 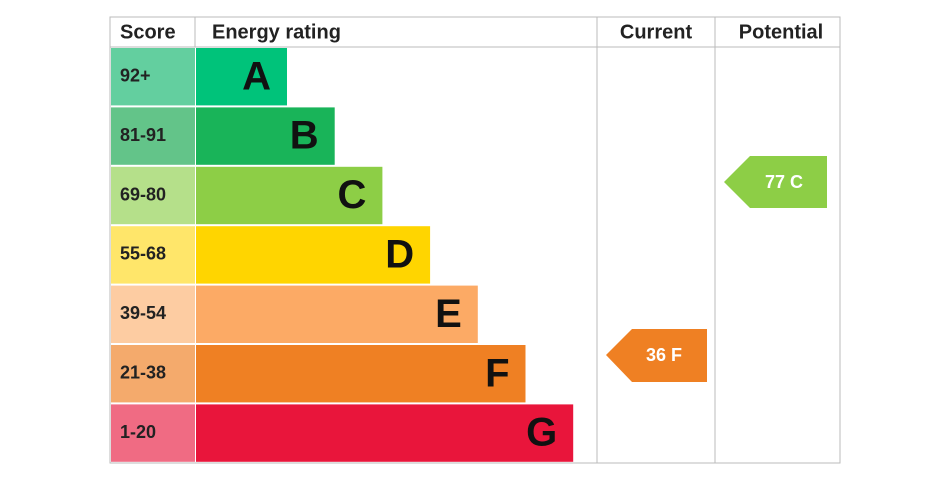 I want to click on potential-label: 77 C, so click(x=784, y=182).